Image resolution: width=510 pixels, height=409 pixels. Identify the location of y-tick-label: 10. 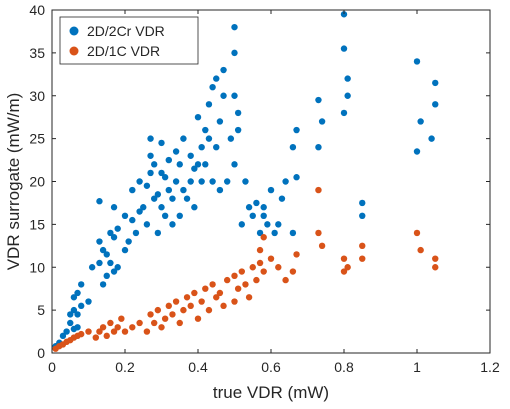
(37, 267).